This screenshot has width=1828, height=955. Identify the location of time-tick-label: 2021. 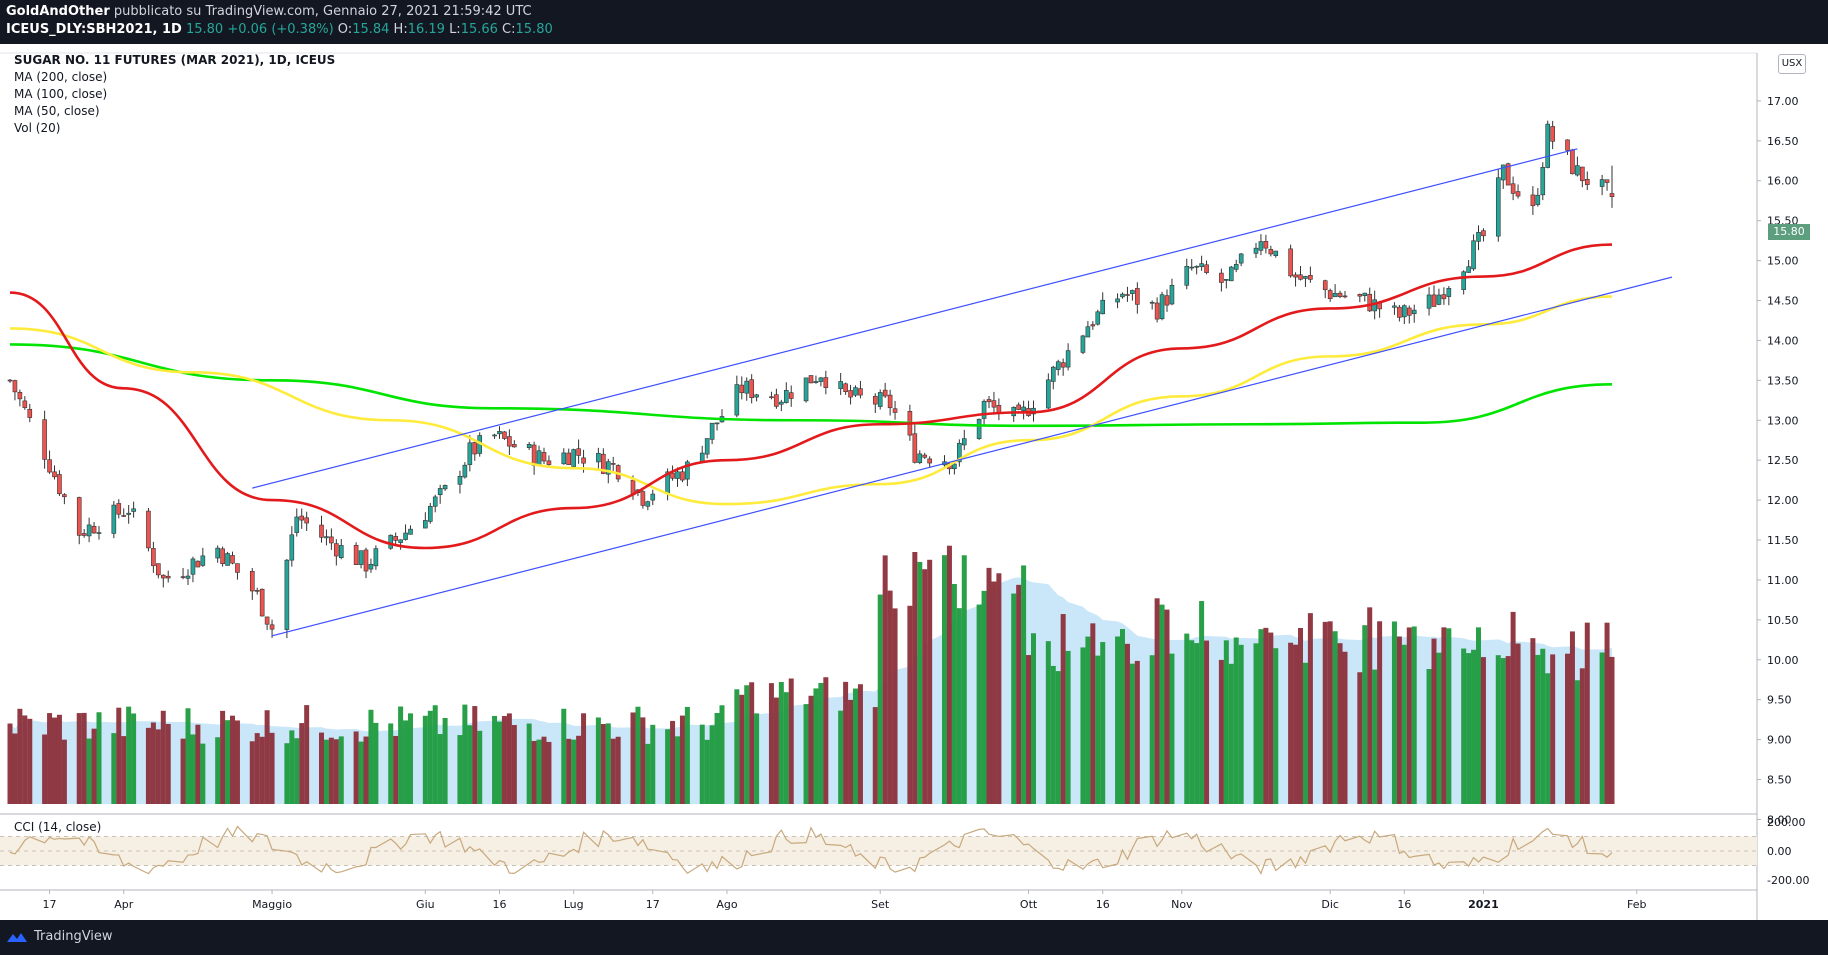
(1483, 904).